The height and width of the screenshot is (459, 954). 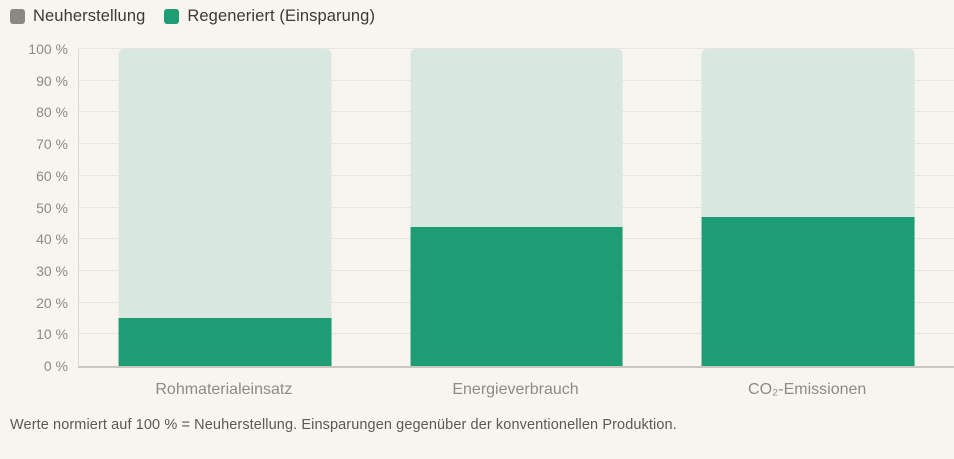 What do you see at coordinates (52, 270) in the screenshot?
I see `y-tick-label: 30 %` at bounding box center [52, 270].